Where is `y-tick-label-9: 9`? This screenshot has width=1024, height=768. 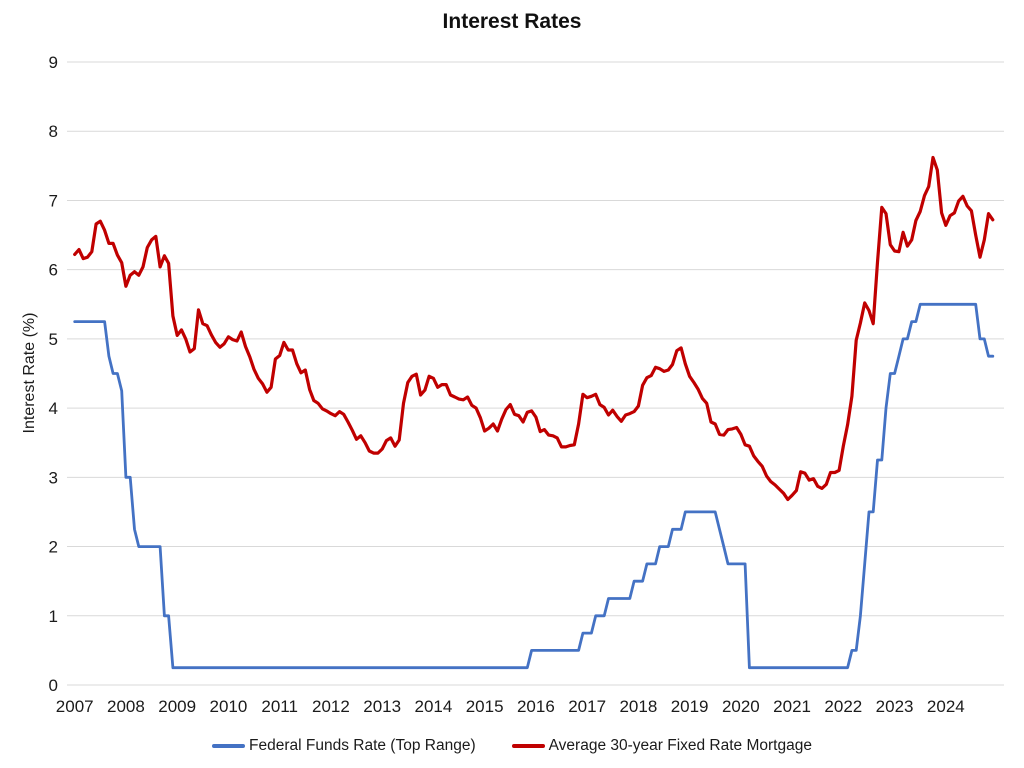
y-tick-label-9: 9 is located at coordinates (53, 62).